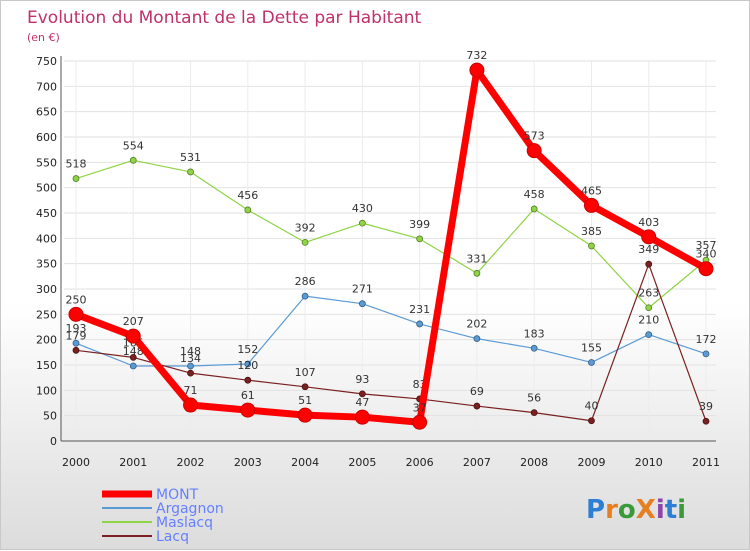 The image size is (750, 551). What do you see at coordinates (305, 227) in the screenshot?
I see `data-label-maslacq: 392` at bounding box center [305, 227].